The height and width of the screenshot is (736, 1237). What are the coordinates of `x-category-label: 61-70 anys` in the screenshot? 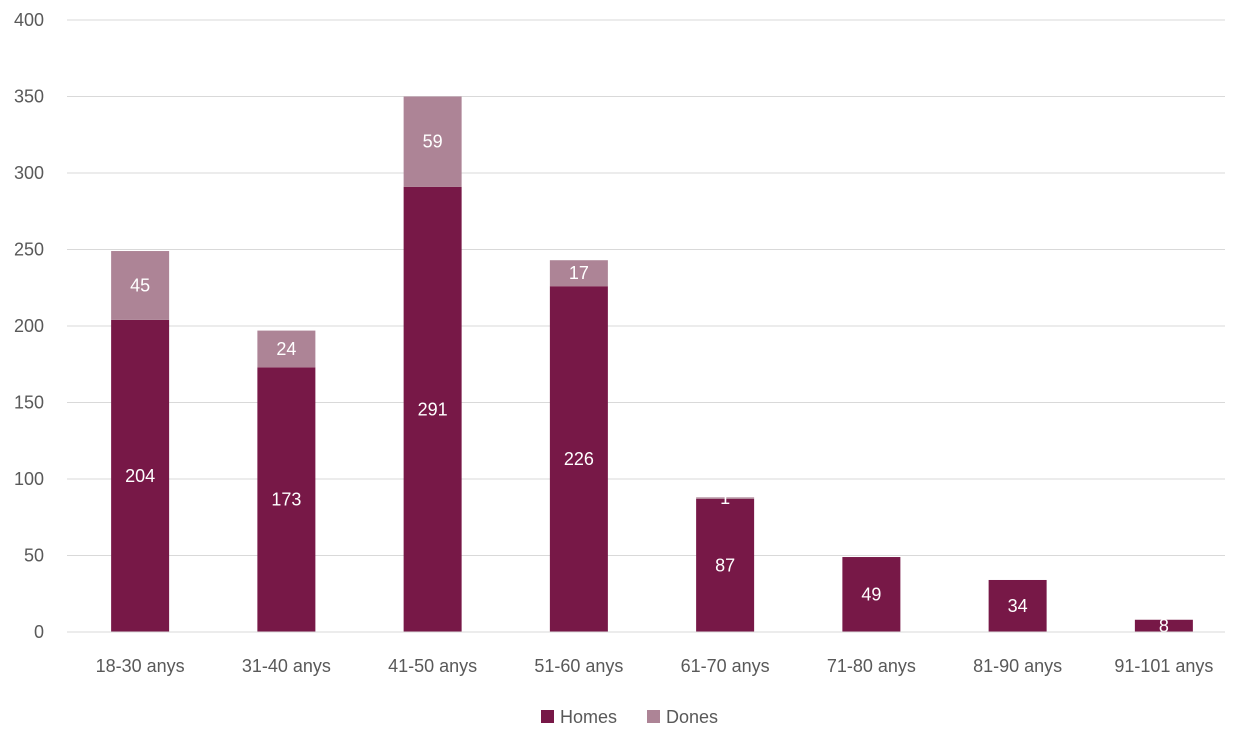 It's located at (725, 666).